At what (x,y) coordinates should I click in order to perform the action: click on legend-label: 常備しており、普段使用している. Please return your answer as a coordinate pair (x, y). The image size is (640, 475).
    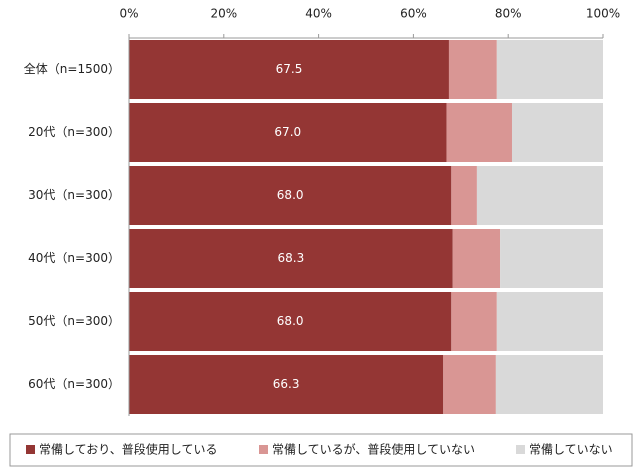
    Looking at the image, I should click on (128, 449).